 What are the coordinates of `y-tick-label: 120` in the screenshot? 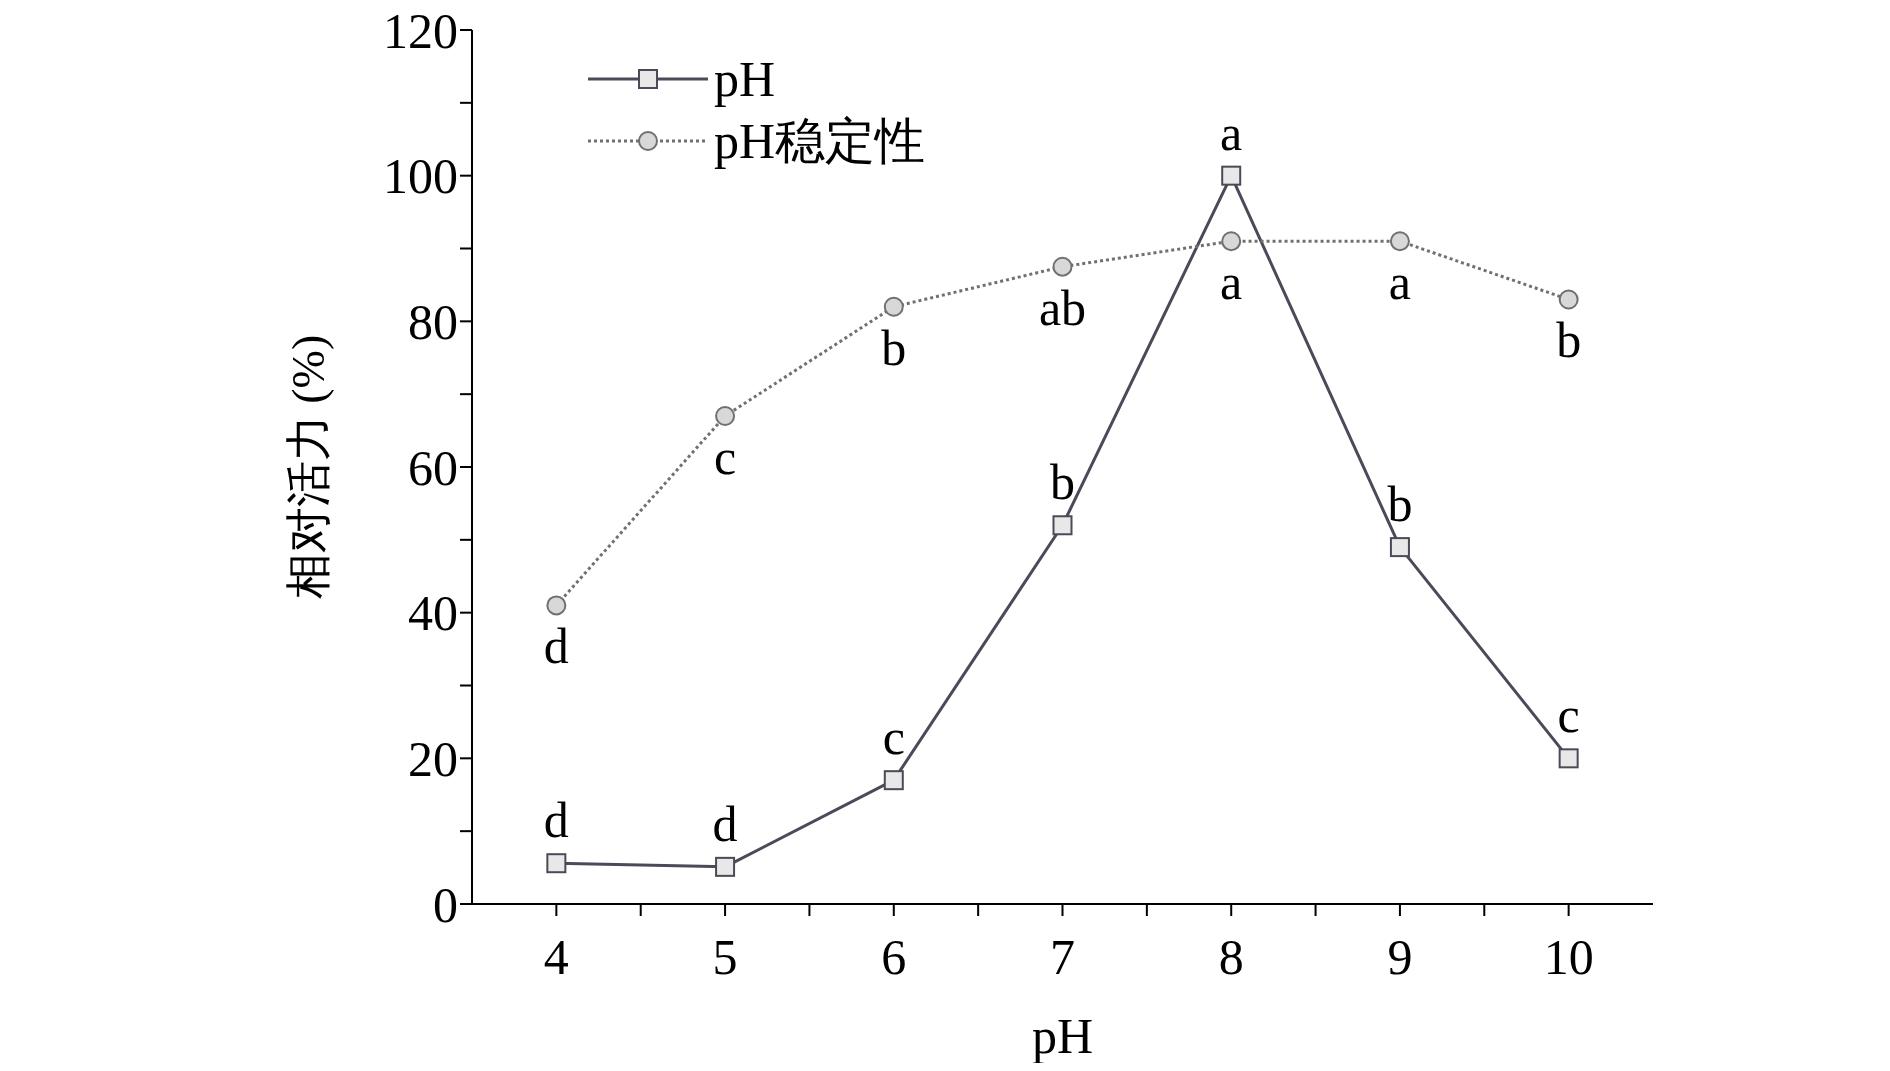 It's located at (420, 30).